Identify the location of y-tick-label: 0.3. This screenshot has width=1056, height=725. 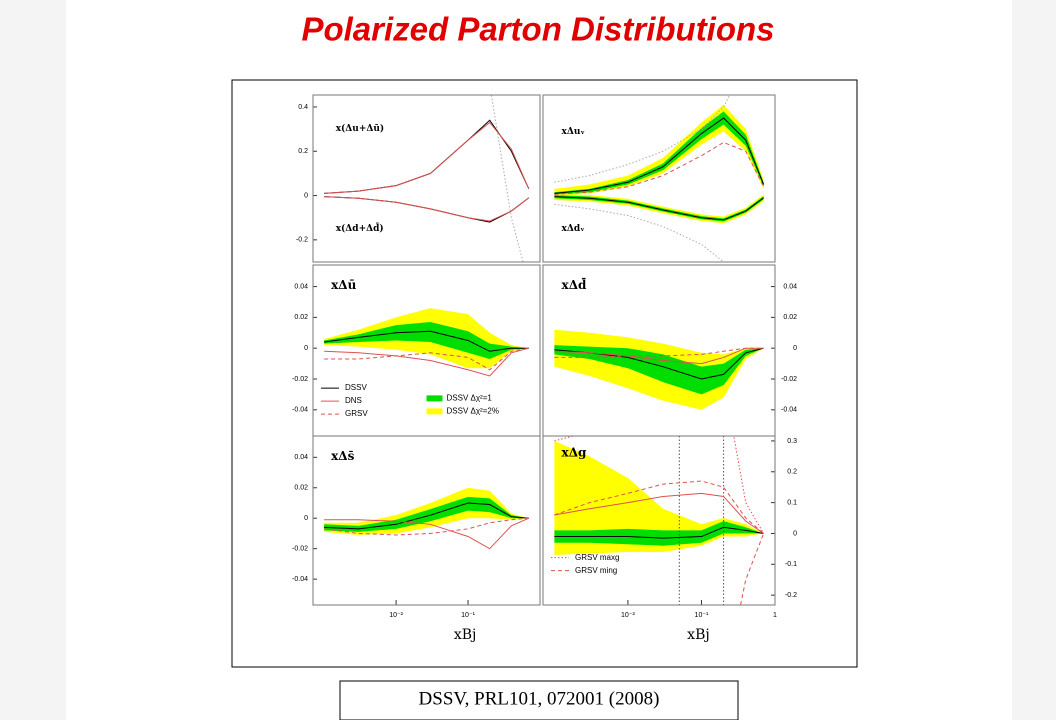
(792, 441).